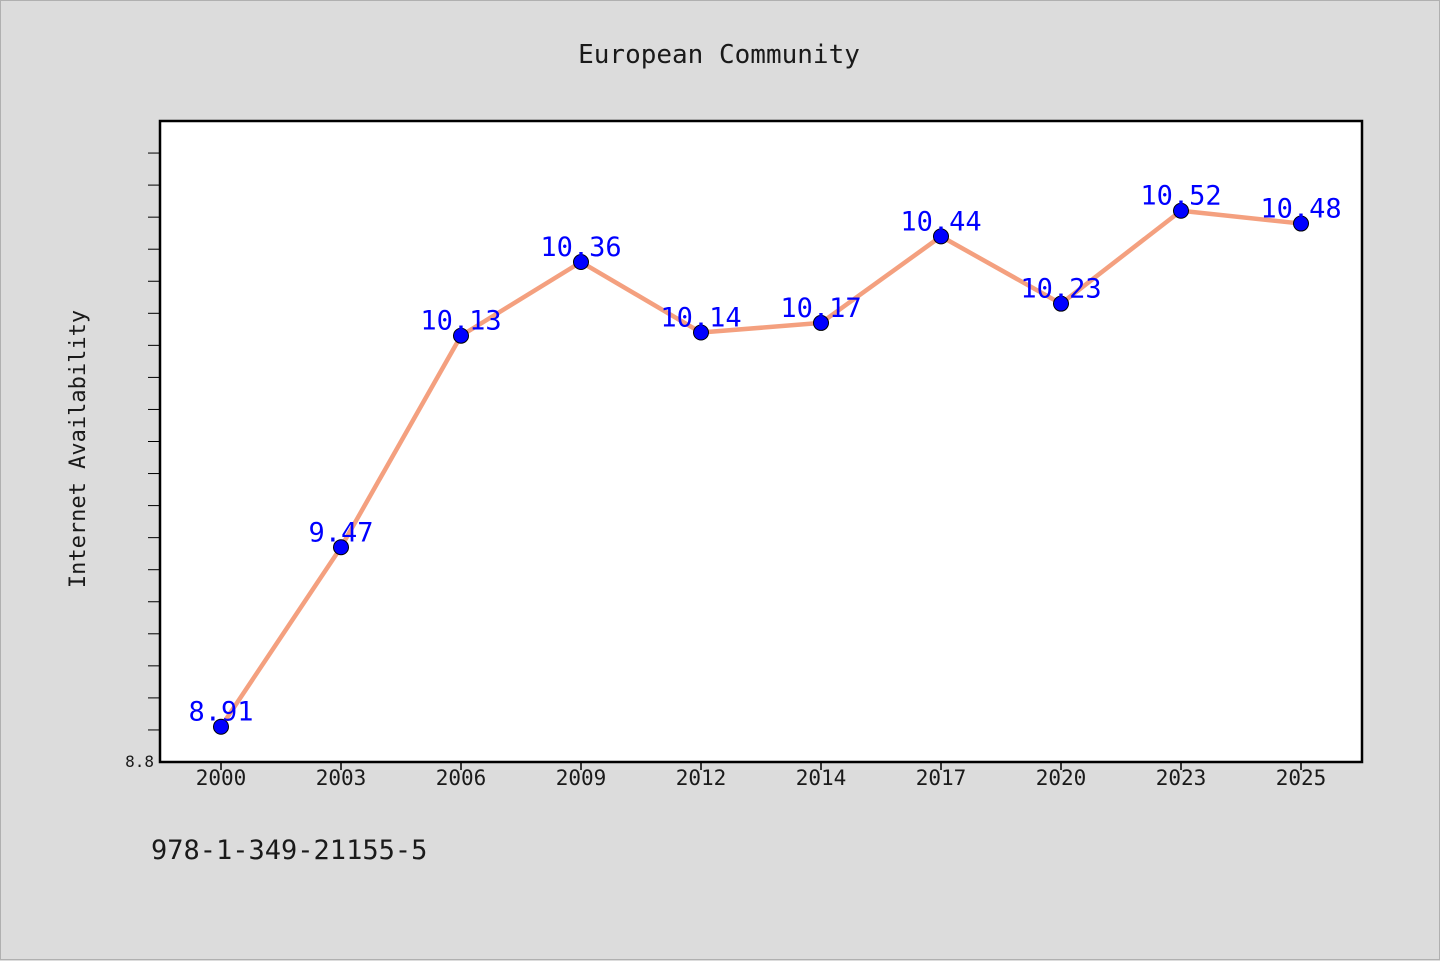 This screenshot has width=1440, height=961. Describe the element at coordinates (1061, 778) in the screenshot. I see `x-tick-label: 2020` at that location.